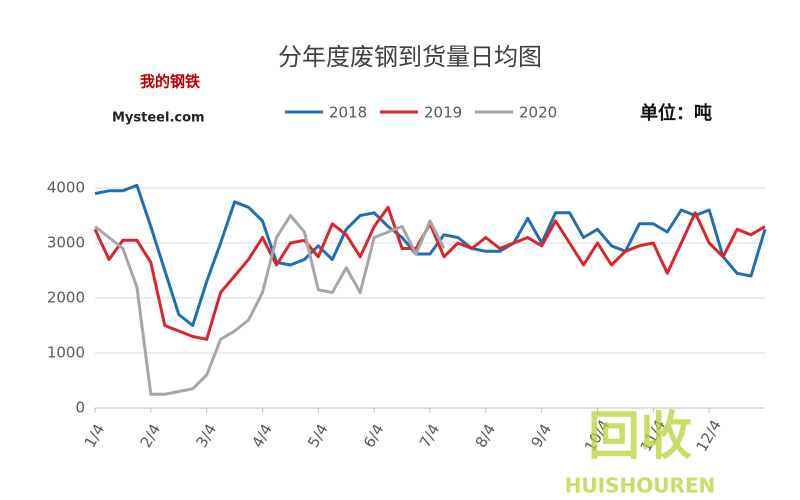 This screenshot has height=500, width=800. What do you see at coordinates (66, 188) in the screenshot?
I see `y-tick-label: 4000` at bounding box center [66, 188].